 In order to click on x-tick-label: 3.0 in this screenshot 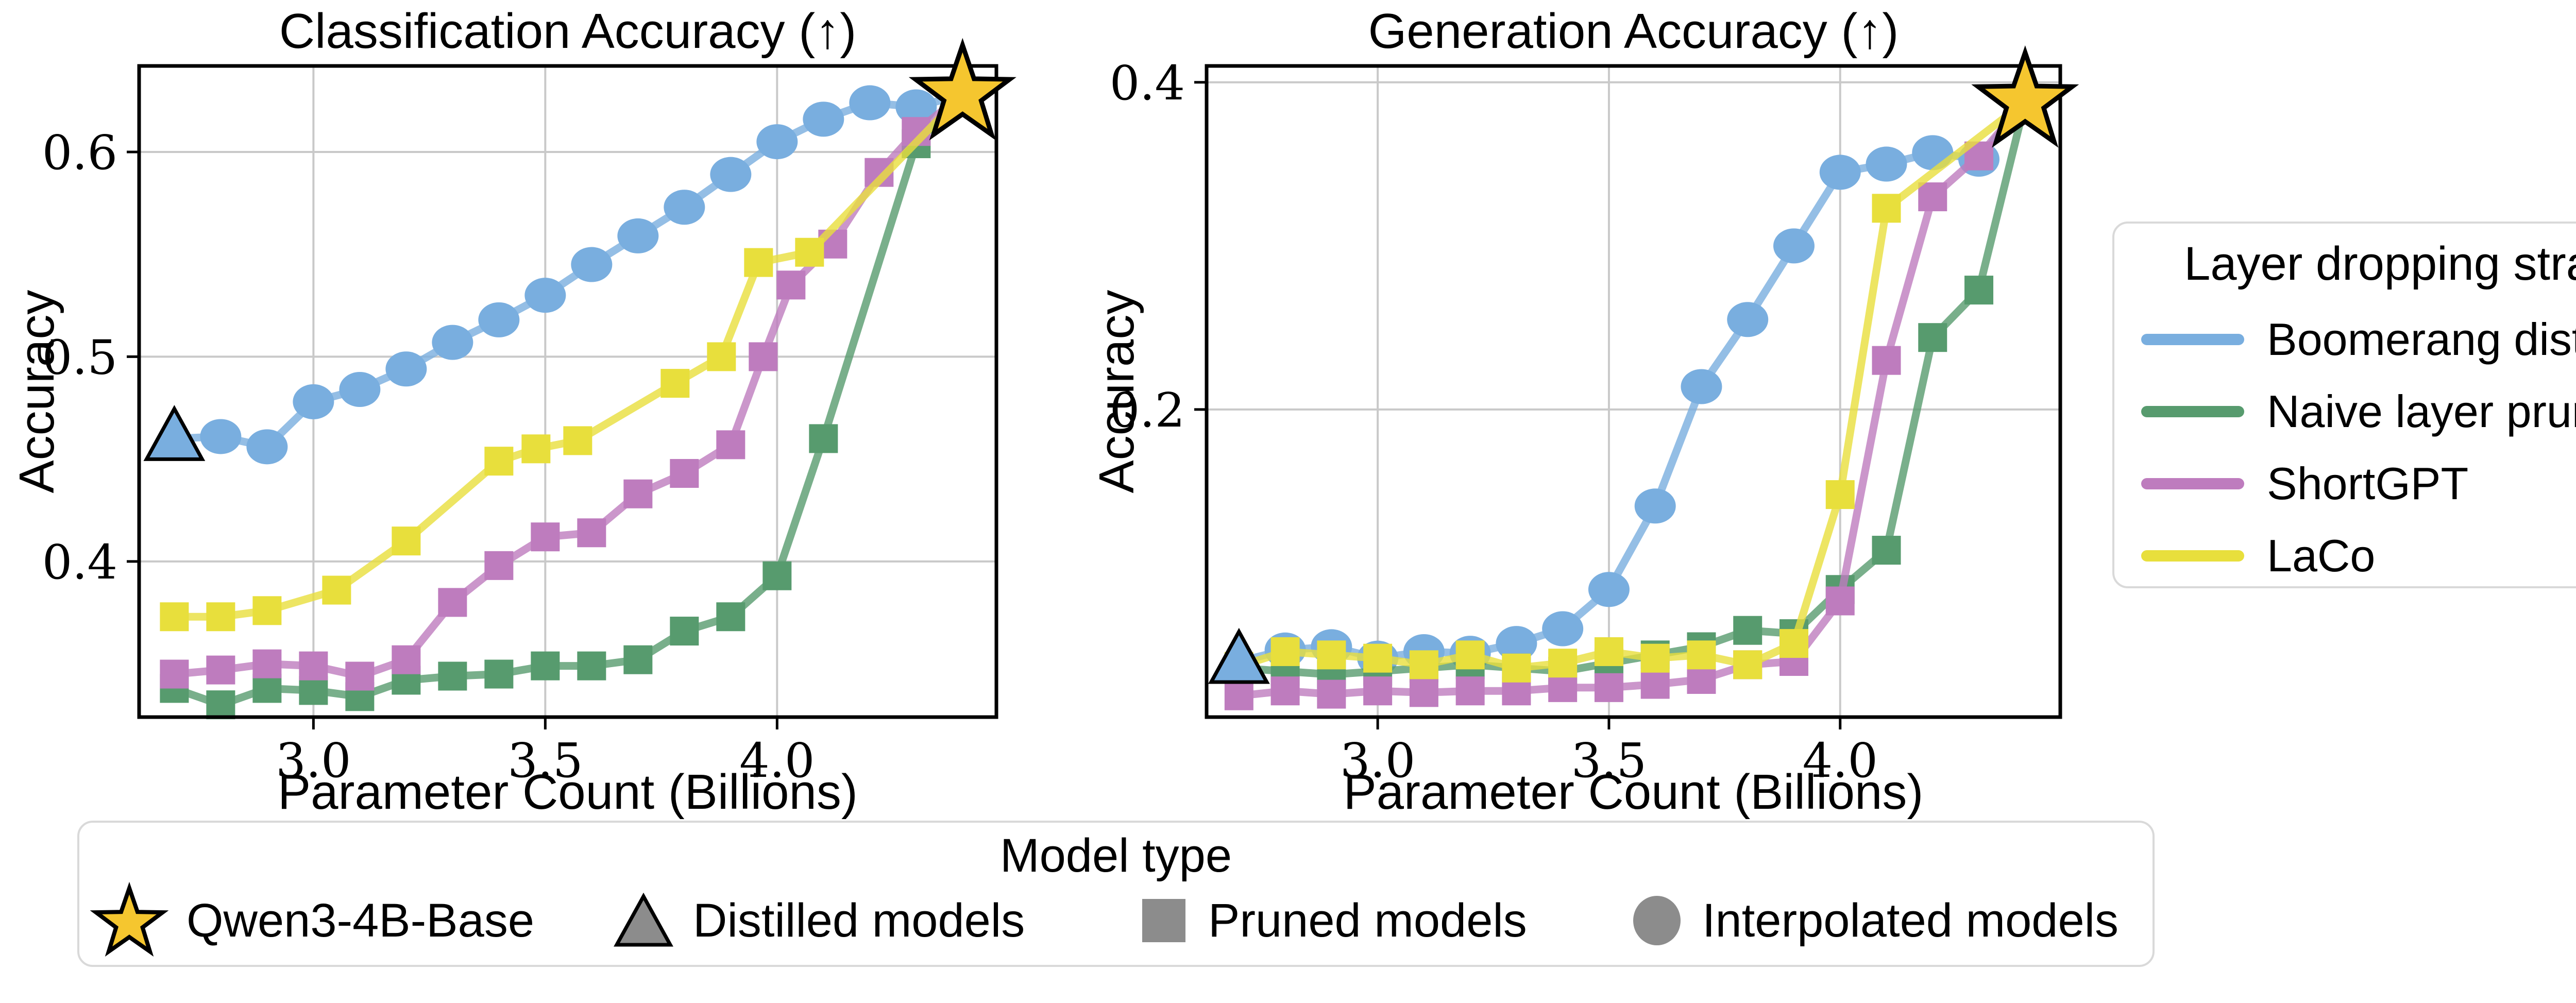, I will do `click(1377, 760)`.